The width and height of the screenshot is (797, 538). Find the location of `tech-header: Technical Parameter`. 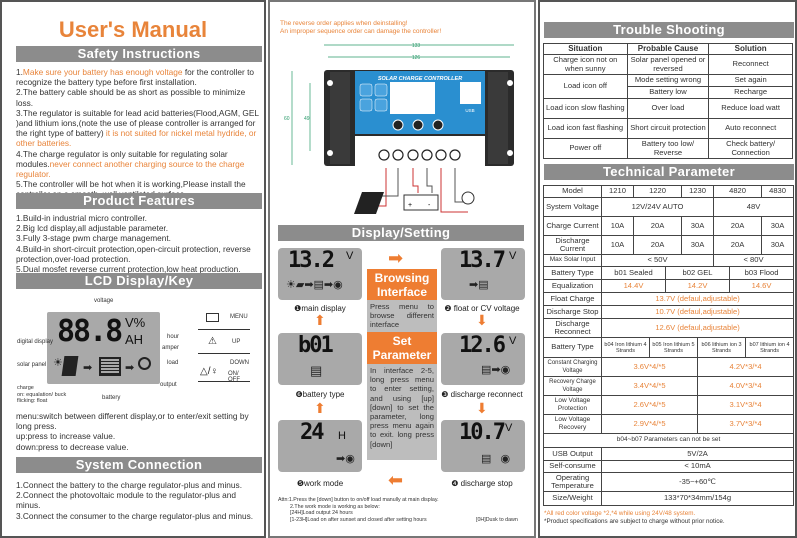

tech-header: Technical Parameter is located at coordinates (669, 172).